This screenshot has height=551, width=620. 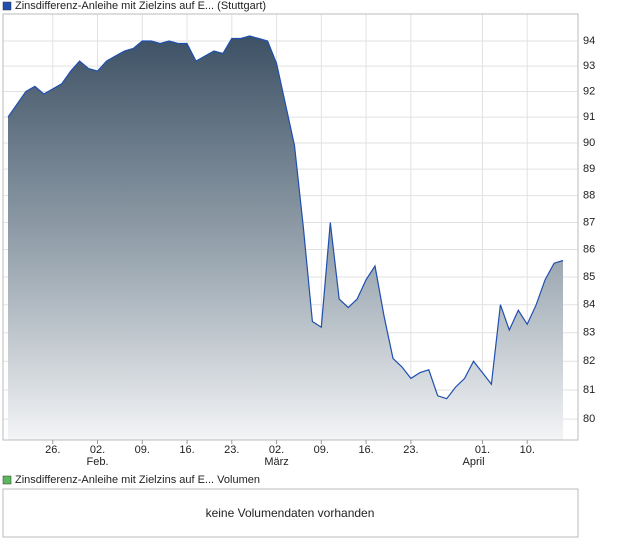 What do you see at coordinates (589, 333) in the screenshot?
I see `y-tick-label: 83` at bounding box center [589, 333].